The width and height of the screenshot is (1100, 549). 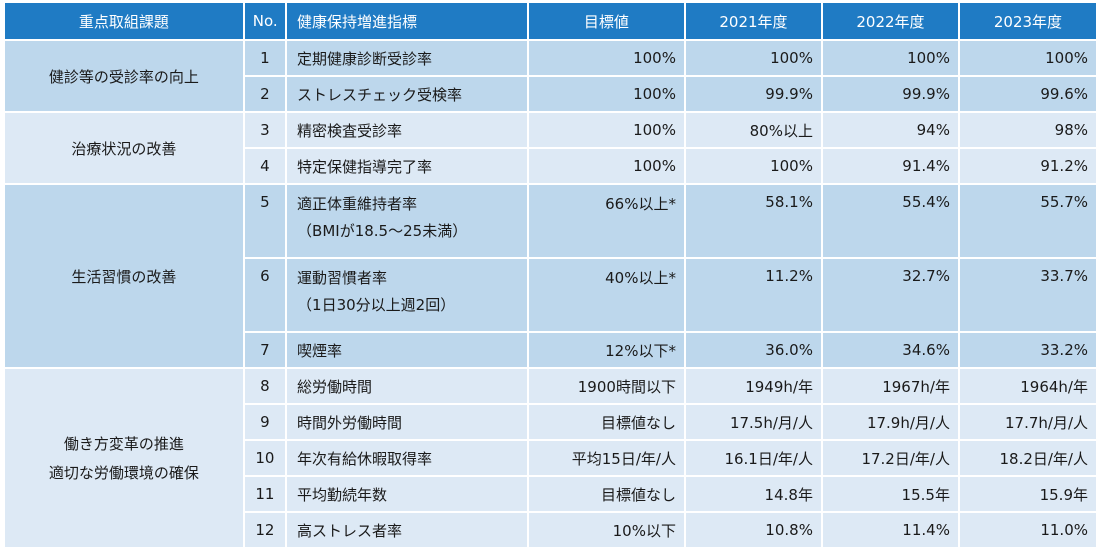 I want to click on row-2023: 11.0%, so click(x=1027, y=531).